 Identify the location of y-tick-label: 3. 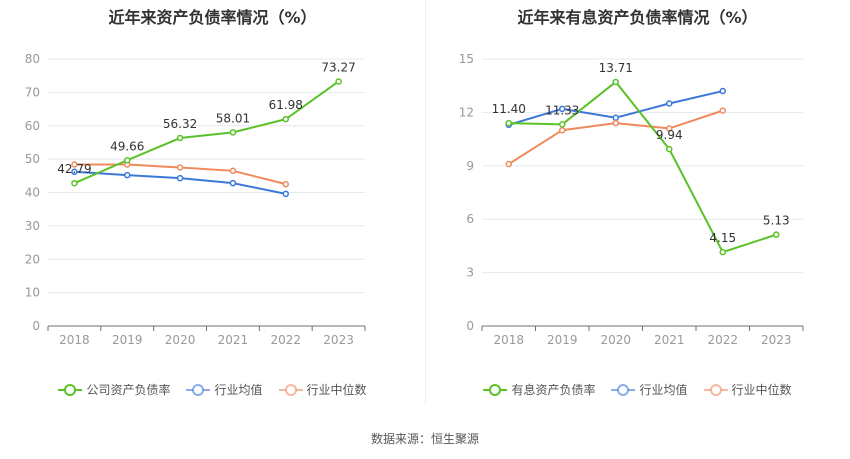
(470, 273).